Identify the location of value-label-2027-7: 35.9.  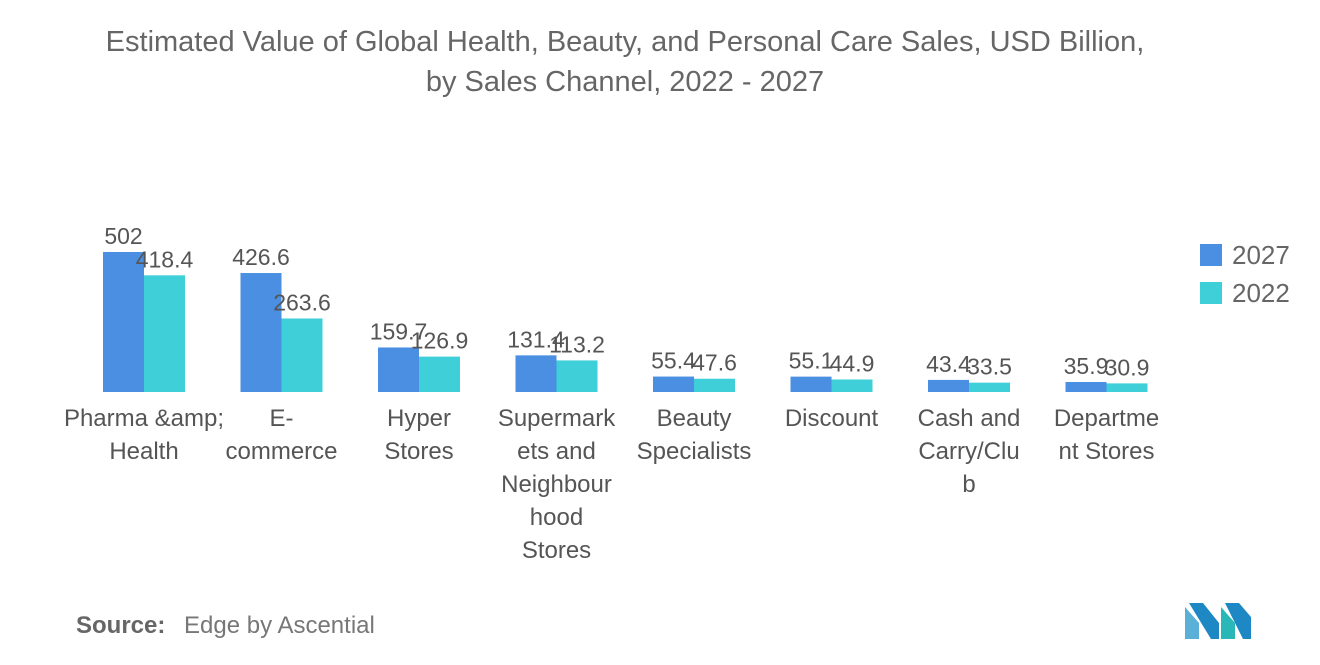
(1086, 366).